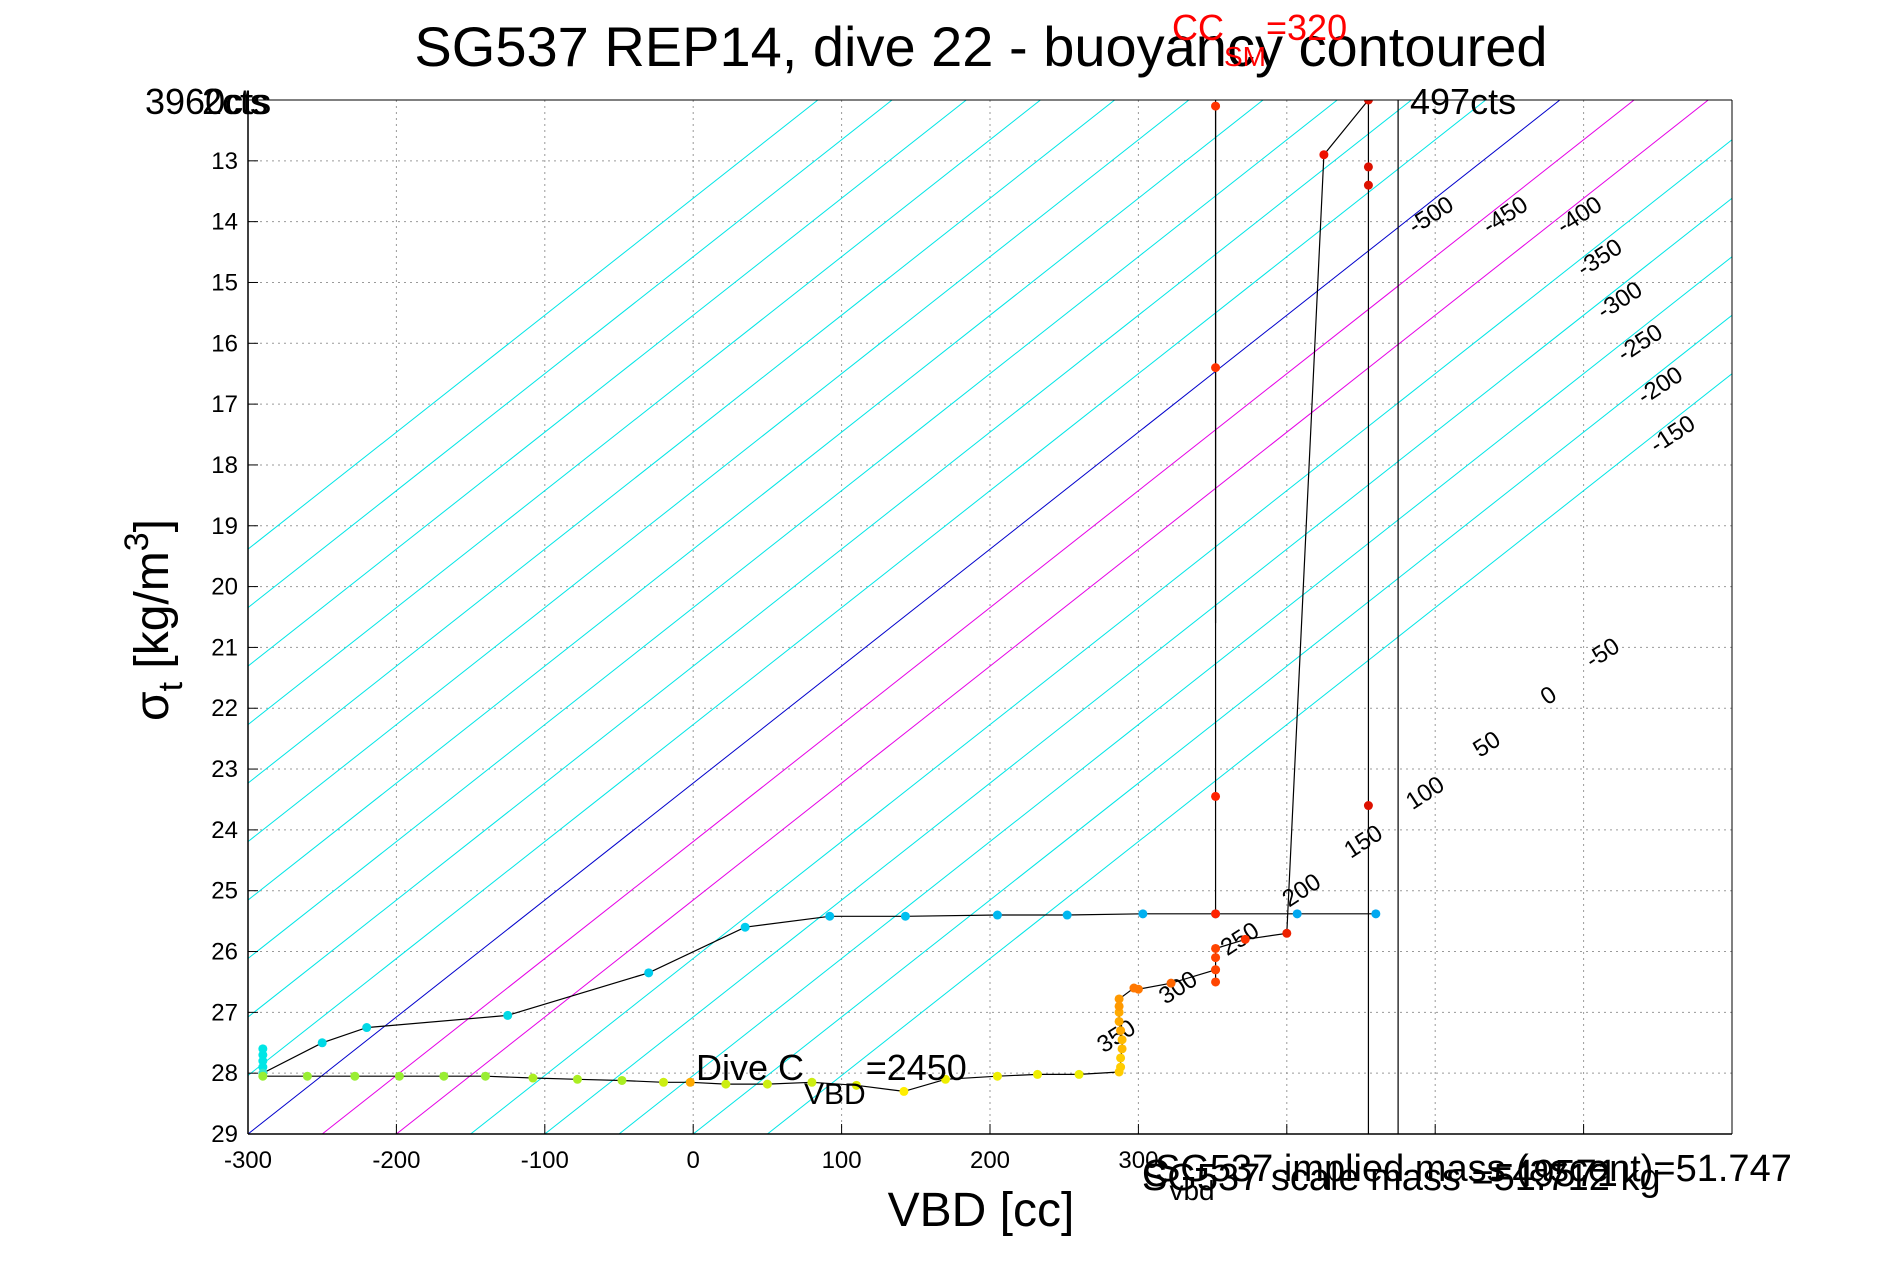  I want to click on y-tick-label: 16, so click(224, 343).